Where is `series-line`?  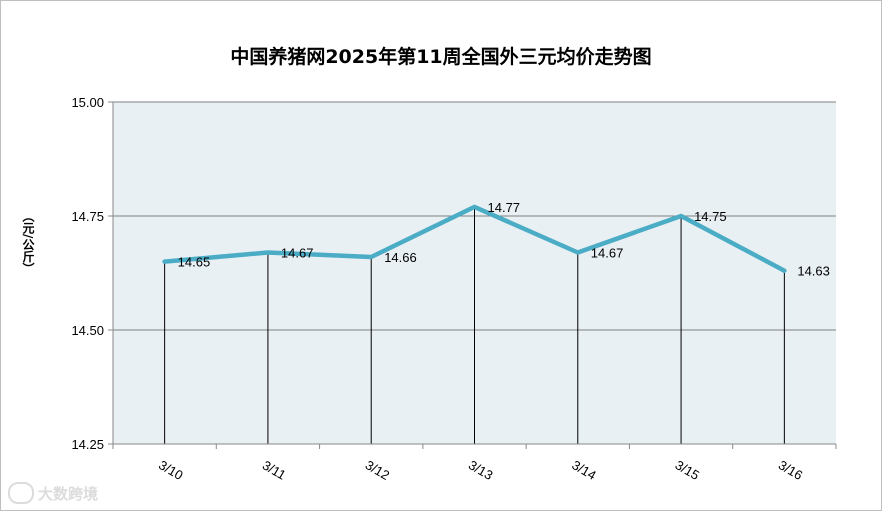
series-line is located at coordinates (474, 238).